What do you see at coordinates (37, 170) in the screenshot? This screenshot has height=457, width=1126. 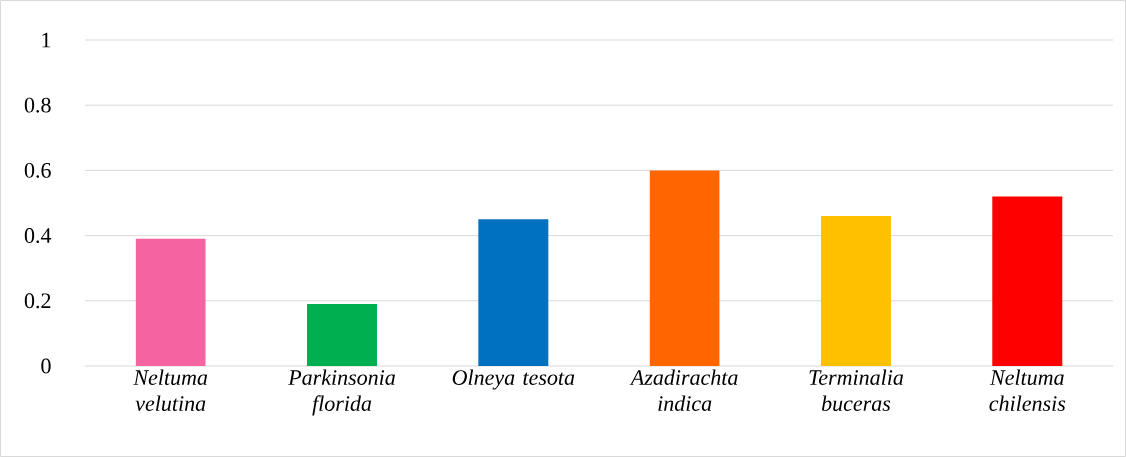 I see `y-tick-label: 0.6` at bounding box center [37, 170].